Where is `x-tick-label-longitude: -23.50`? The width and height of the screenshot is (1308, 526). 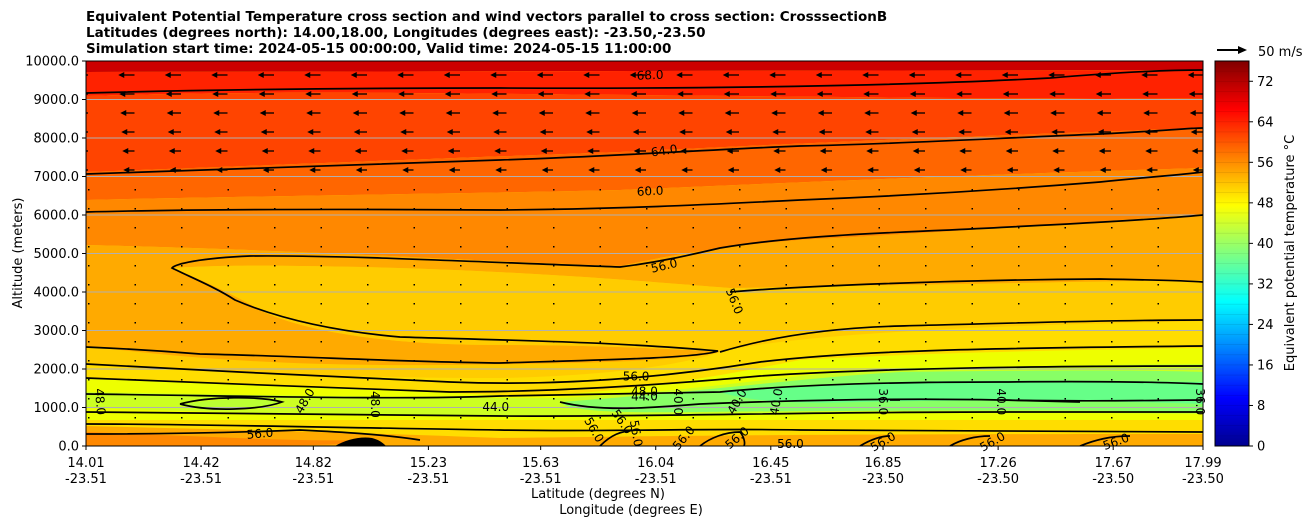
x-tick-label-longitude: -23.50 is located at coordinates (1113, 479).